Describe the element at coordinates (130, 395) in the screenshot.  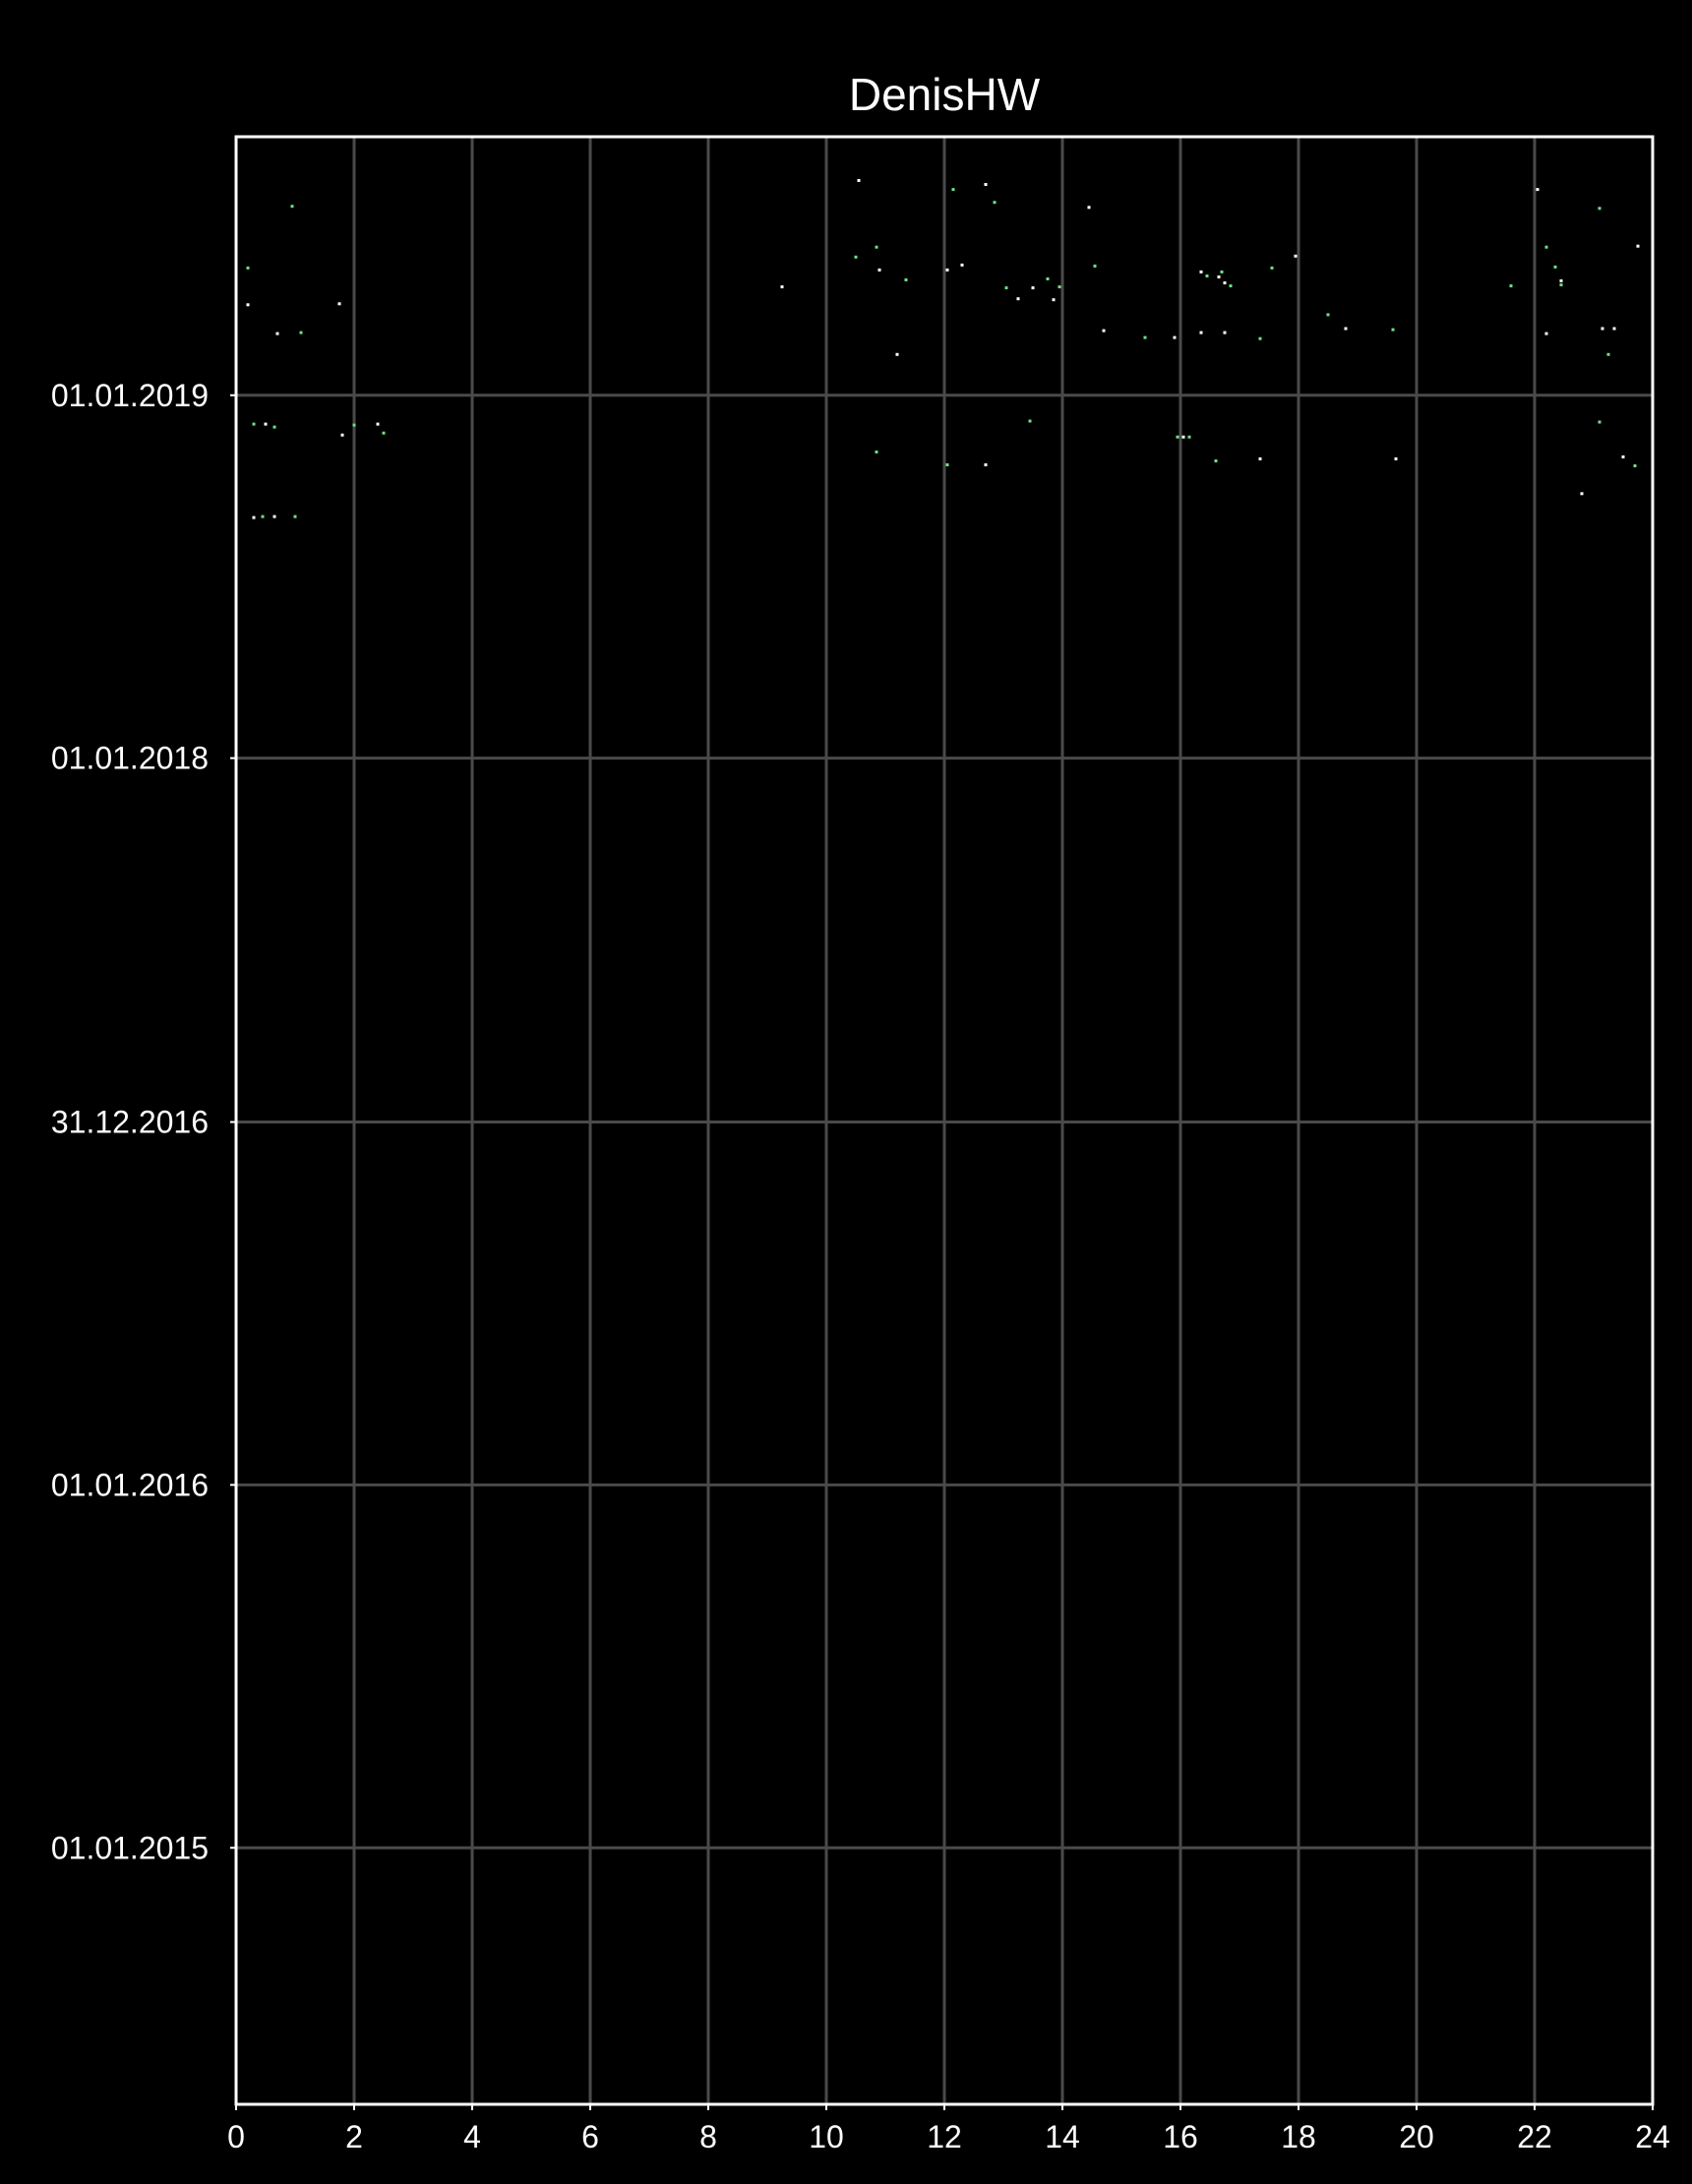
I see `y-tick-label: 01.01.2019` at that location.